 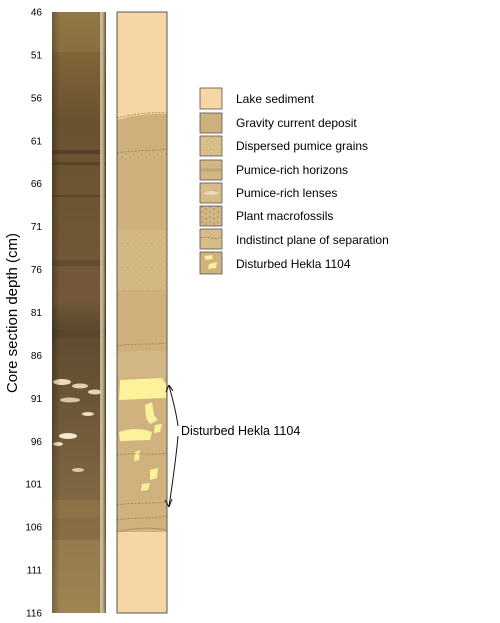 I want to click on legend-swatch-lake-sediment, so click(x=211, y=98).